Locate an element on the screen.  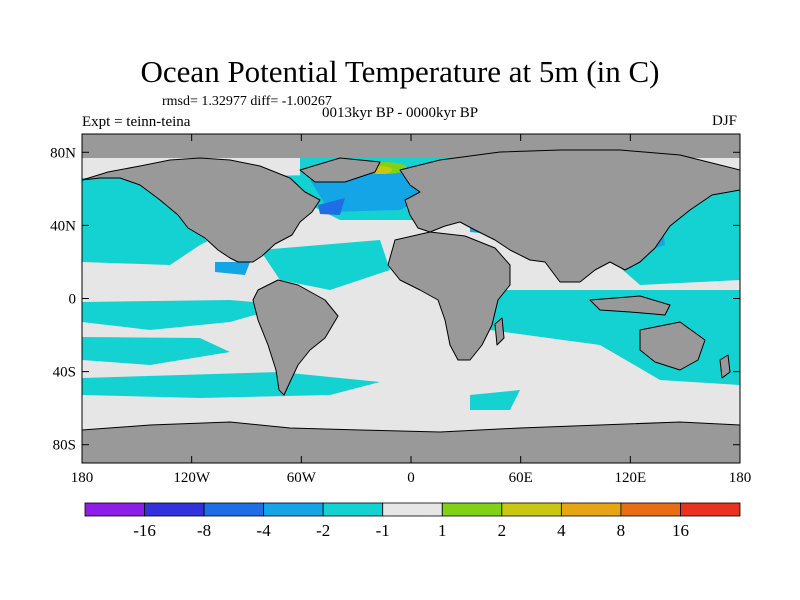
x-tick-label: 60W is located at coordinates (302, 478).